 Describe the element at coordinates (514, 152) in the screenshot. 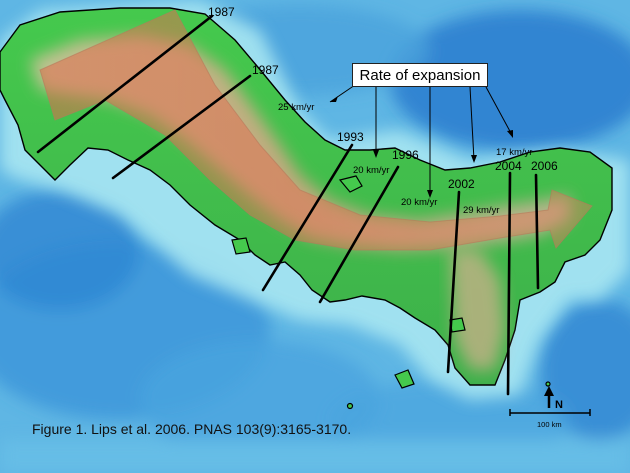

I see `rate-label: 17 km/yr` at that location.